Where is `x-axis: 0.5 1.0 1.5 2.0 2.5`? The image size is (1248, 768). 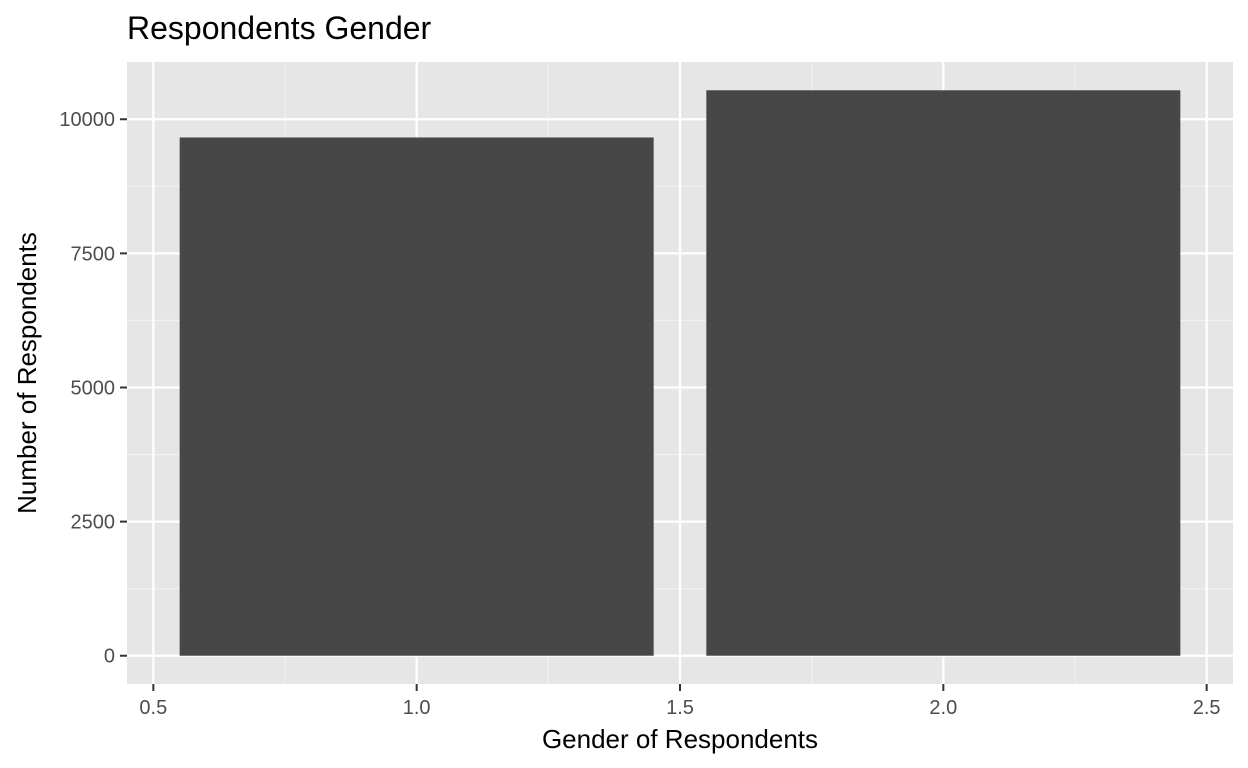 x-axis: 0.5 1.0 1.5 2.0 2.5 is located at coordinates (680, 701).